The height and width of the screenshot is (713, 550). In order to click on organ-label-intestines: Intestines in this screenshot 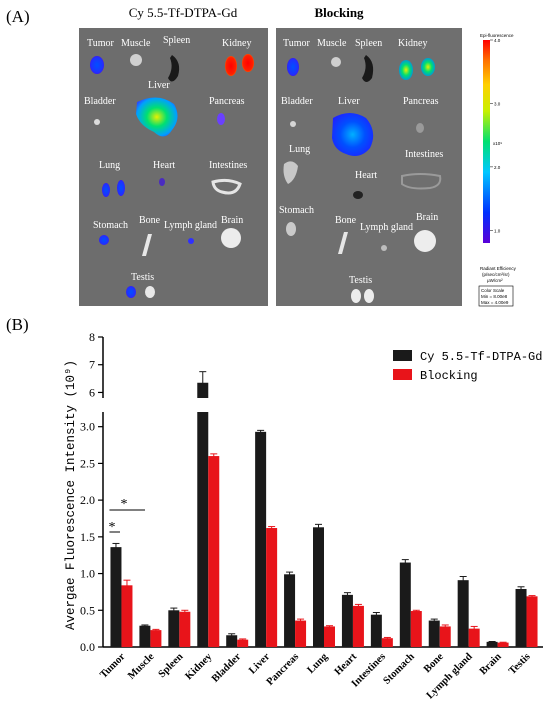, I will do `click(228, 165)`.